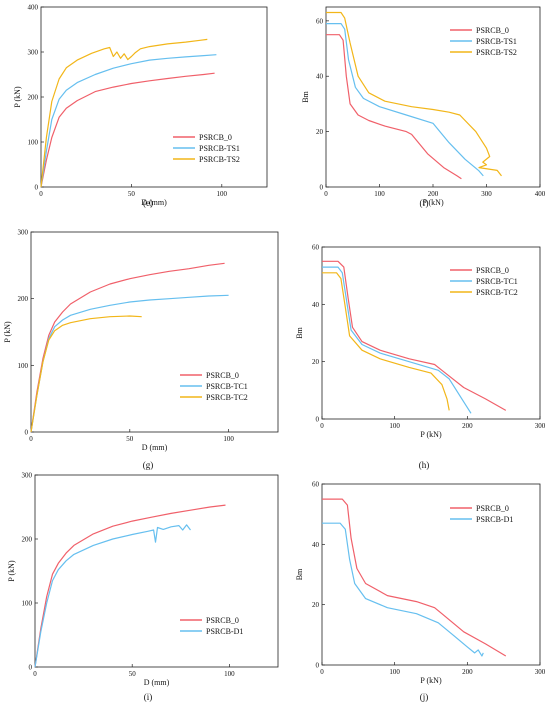  What do you see at coordinates (148, 465) in the screenshot?
I see `panel-label: (g)` at bounding box center [148, 465].